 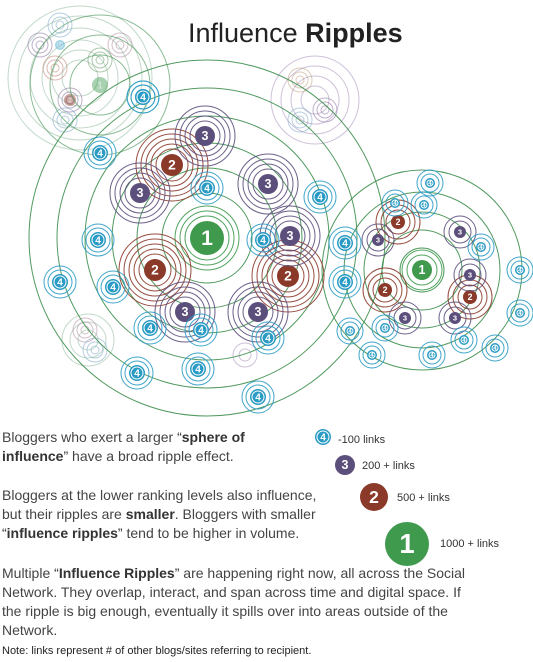 I want to click on right-node-level3-4-label: 3, so click(x=470, y=275).